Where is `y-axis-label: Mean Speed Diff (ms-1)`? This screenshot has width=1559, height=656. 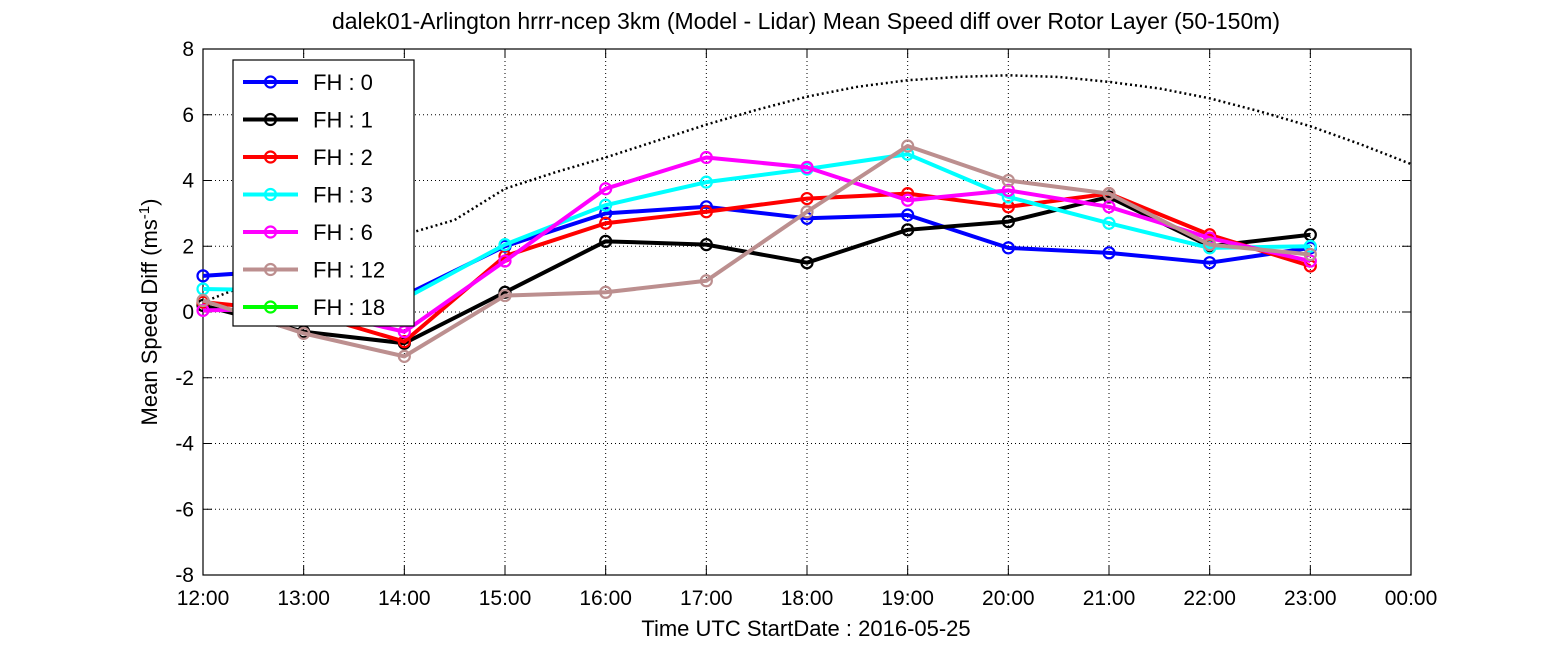 y-axis-label: Mean Speed Diff (ms-1) is located at coordinates (149, 312).